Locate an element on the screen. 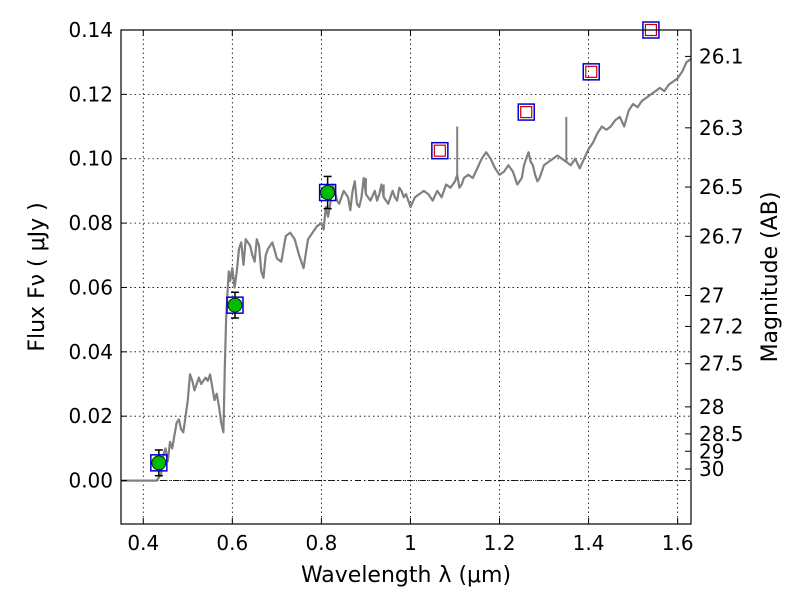 This screenshot has height=604, width=800. magnitude-tick-label: 26.5 is located at coordinates (721, 187).